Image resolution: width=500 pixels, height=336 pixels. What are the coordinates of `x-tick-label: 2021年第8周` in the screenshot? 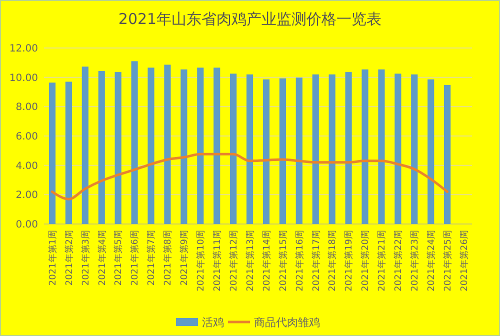 It's located at (168, 258).